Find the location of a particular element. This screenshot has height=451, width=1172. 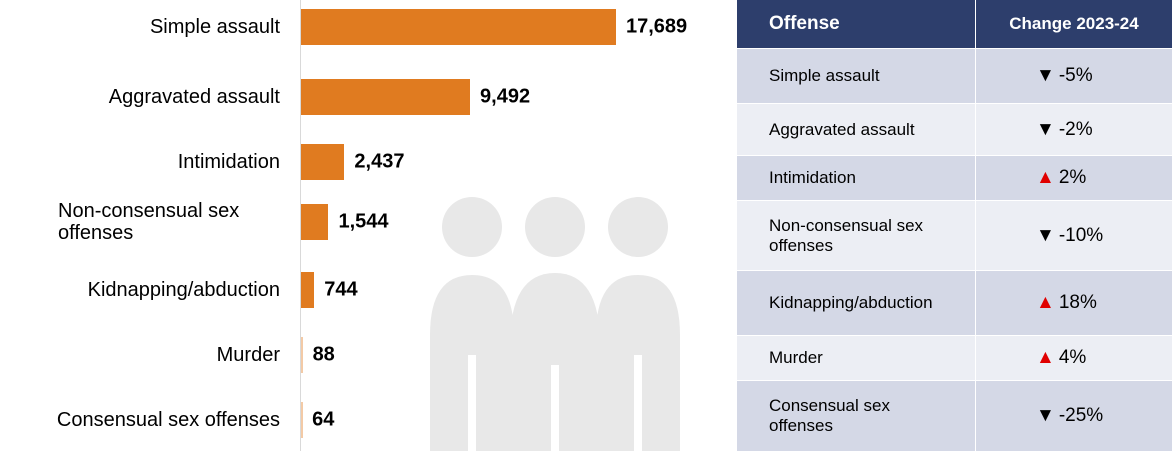

change-cell: ▼ -25% is located at coordinates (1073, 415).